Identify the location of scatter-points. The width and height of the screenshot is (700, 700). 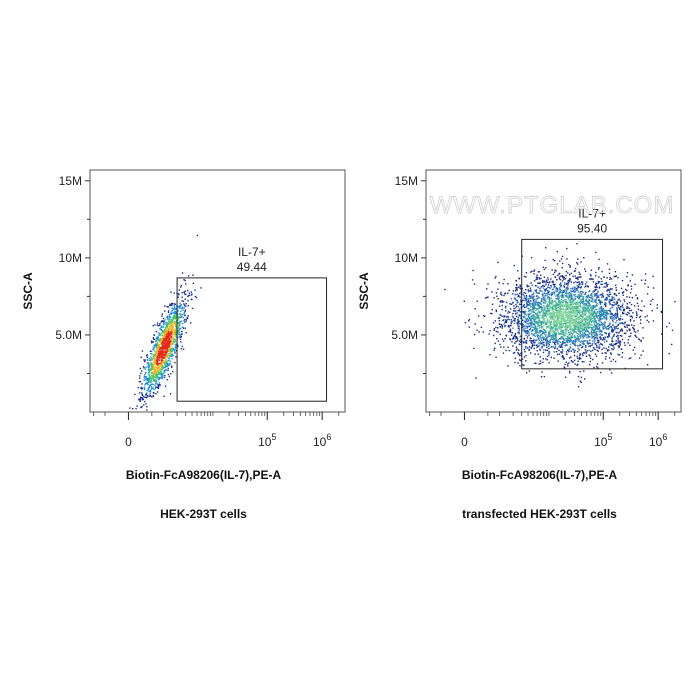
(560, 315).